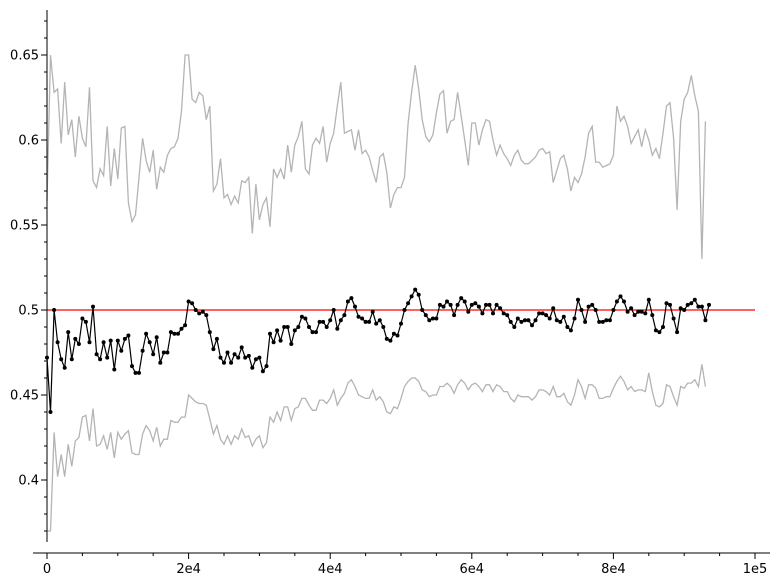 The image size is (780, 585). Describe the element at coordinates (188, 569) in the screenshot. I see `x-tick-label-1: 2e4` at that location.